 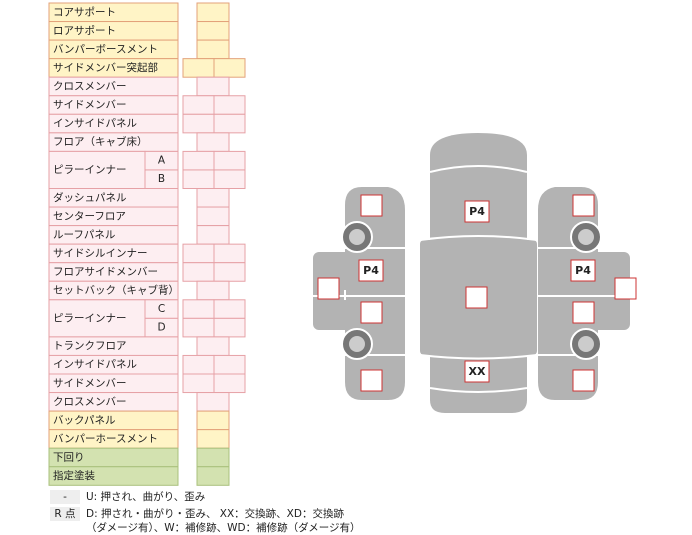 I want to click on legend-text: D: 押され・曲がり・歪み、 XX：交換跡、XD：交換跡, so click(x=215, y=513).